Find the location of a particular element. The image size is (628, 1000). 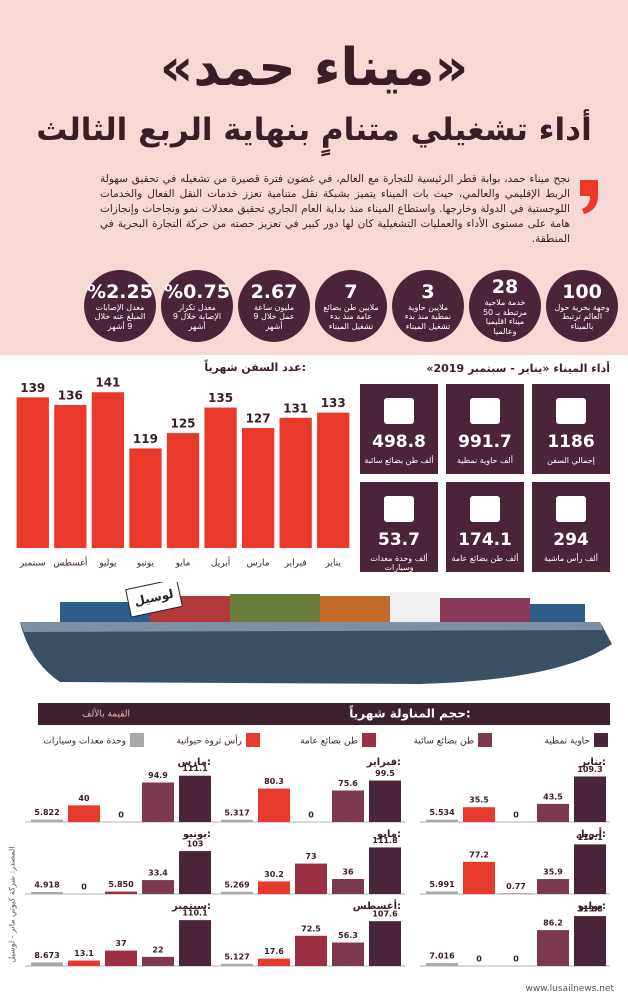

tile-label: ألف طن بضائع عامة is located at coordinates (485, 558).